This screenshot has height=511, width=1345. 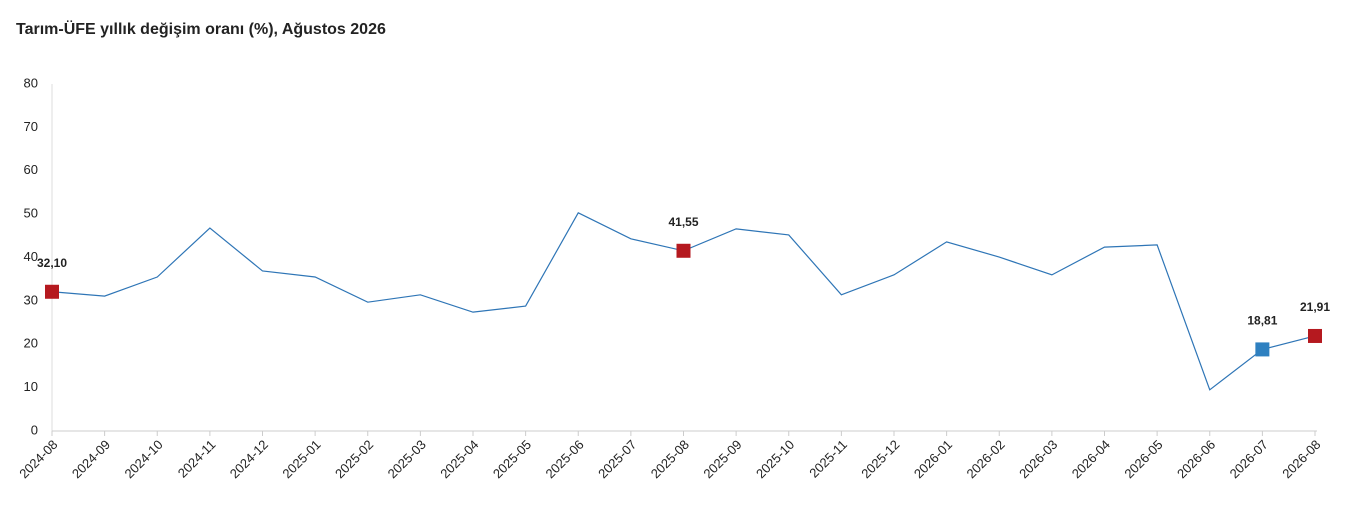 What do you see at coordinates (52, 263) in the screenshot?
I see `value-label: 32,10` at bounding box center [52, 263].